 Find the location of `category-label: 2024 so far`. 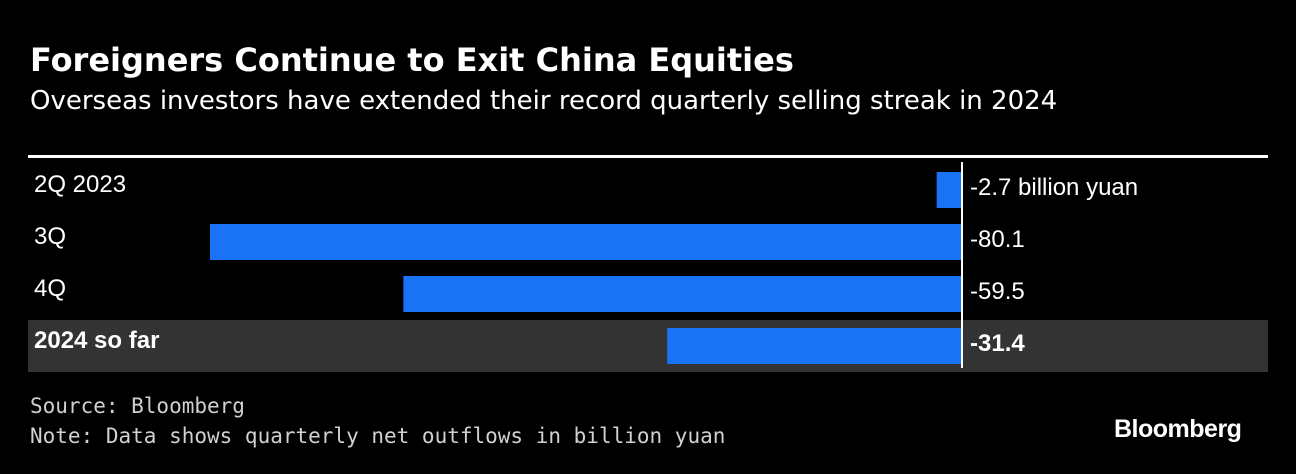

category-label: 2024 so far is located at coordinates (96, 340).